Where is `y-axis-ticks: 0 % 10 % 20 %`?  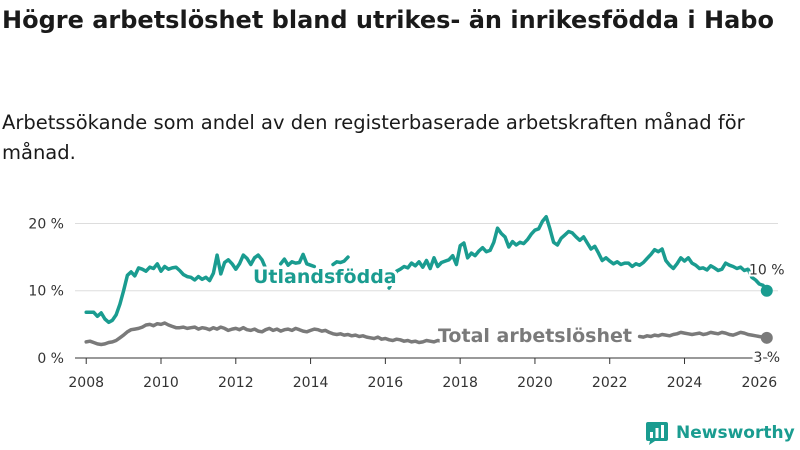
y-axis-ticks: 0 % 10 % 20 % is located at coordinates (46, 291).